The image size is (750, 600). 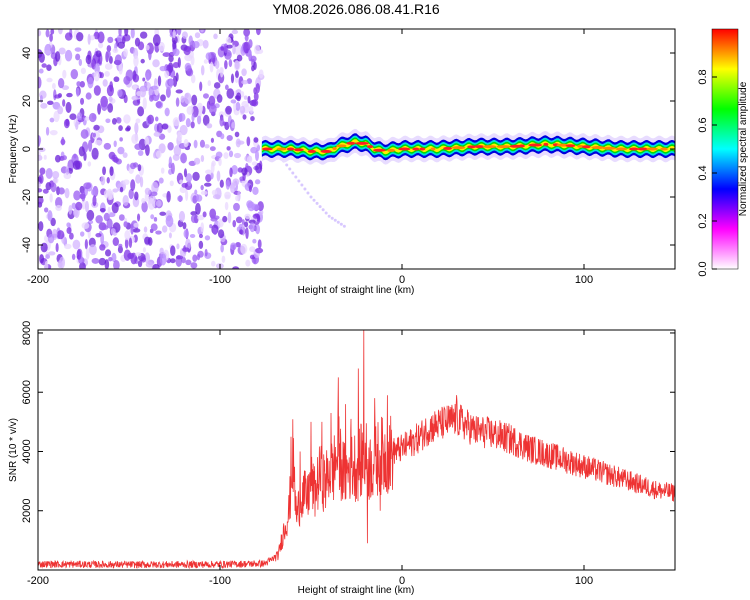 What do you see at coordinates (38, 581) in the screenshot?
I see `snr-xtick-label: -200` at bounding box center [38, 581].